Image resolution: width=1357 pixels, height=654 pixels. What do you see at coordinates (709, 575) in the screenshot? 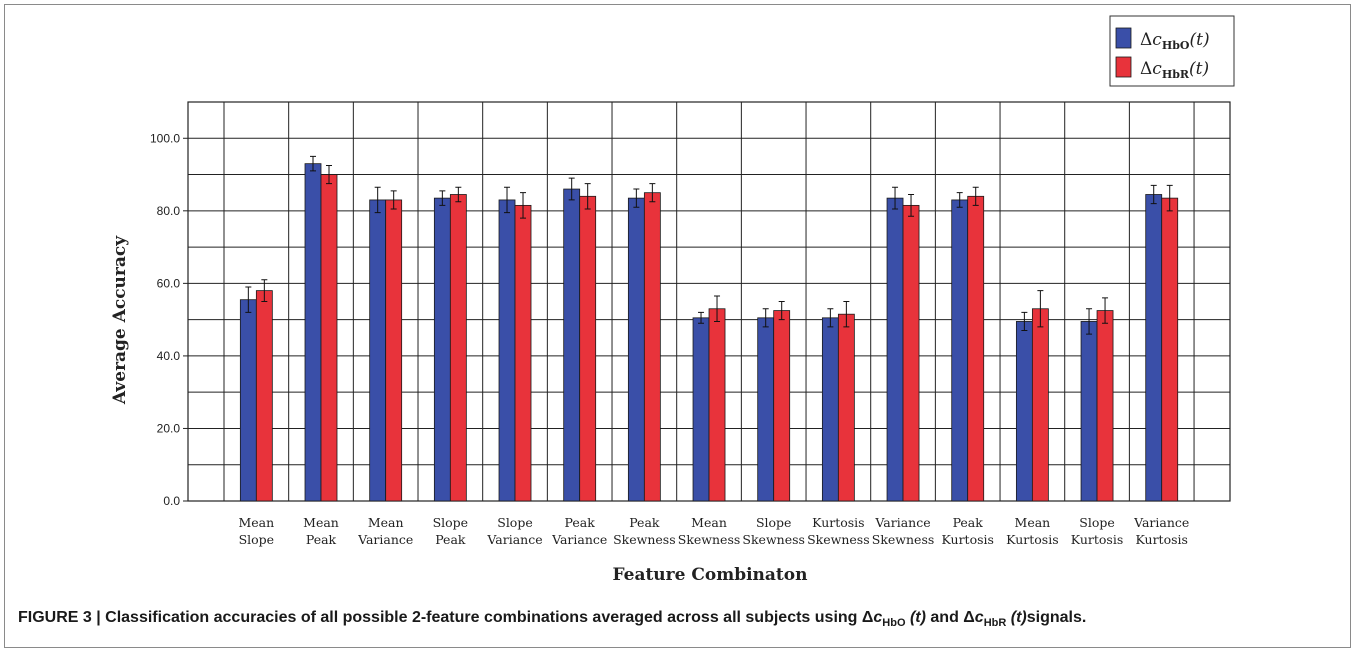
I see `x-axis-label: Feature Combinaton` at bounding box center [709, 575].